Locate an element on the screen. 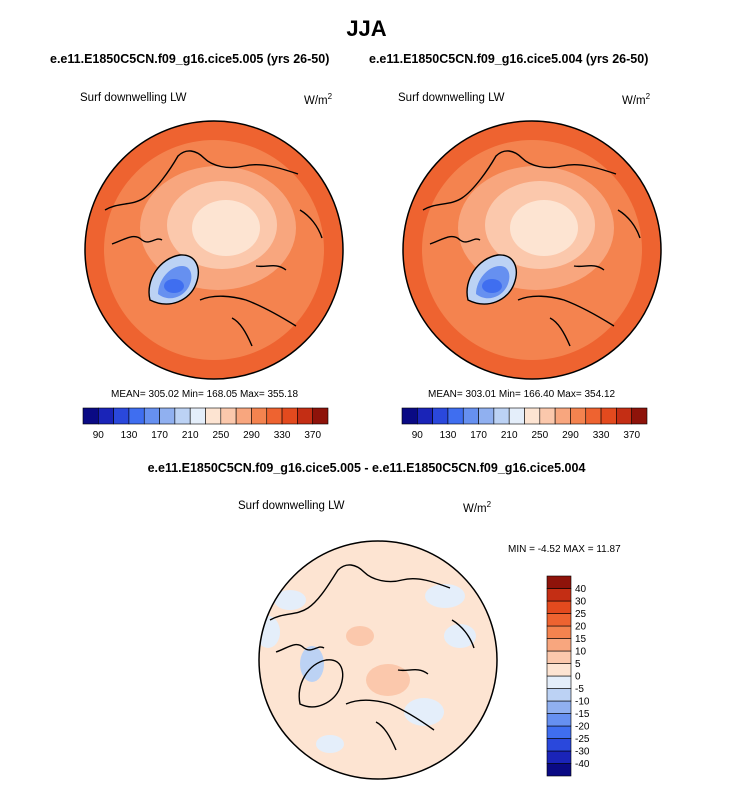 The image size is (733, 788). panel-2-colorbar-tick-label: 210 is located at coordinates (509, 435).